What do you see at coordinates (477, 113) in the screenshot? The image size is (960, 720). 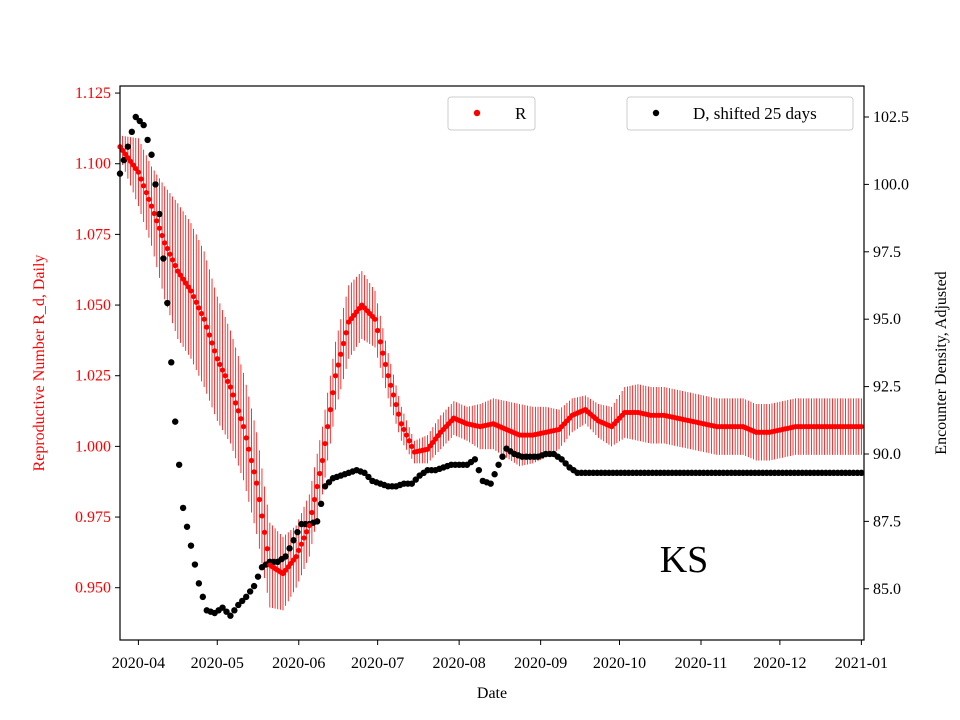 I see `legend-r-marker` at bounding box center [477, 113].